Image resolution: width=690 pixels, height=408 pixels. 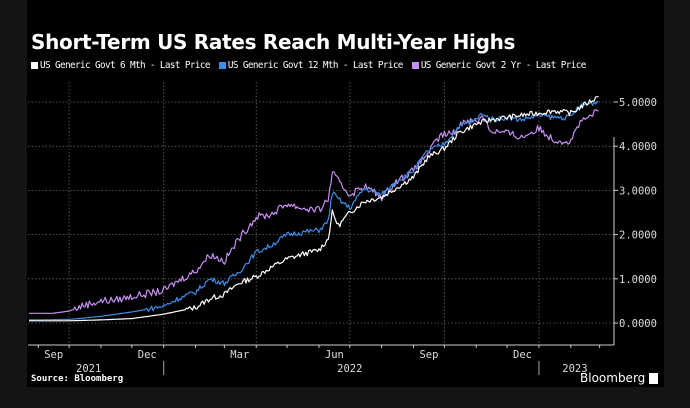 I want to click on x-year-label: 2021, so click(x=88, y=369).